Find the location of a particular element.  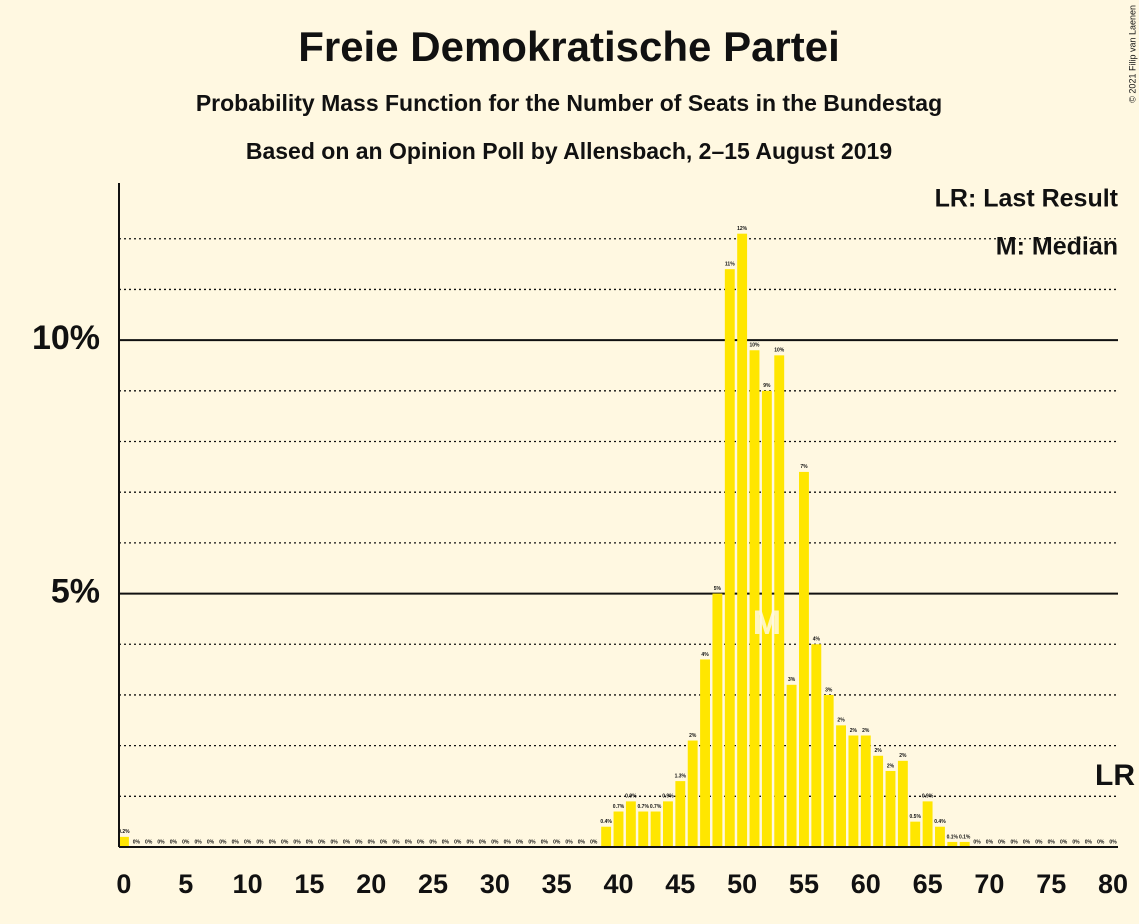

credit: © 2021 Filip van Laenen is located at coordinates (1132, 54).